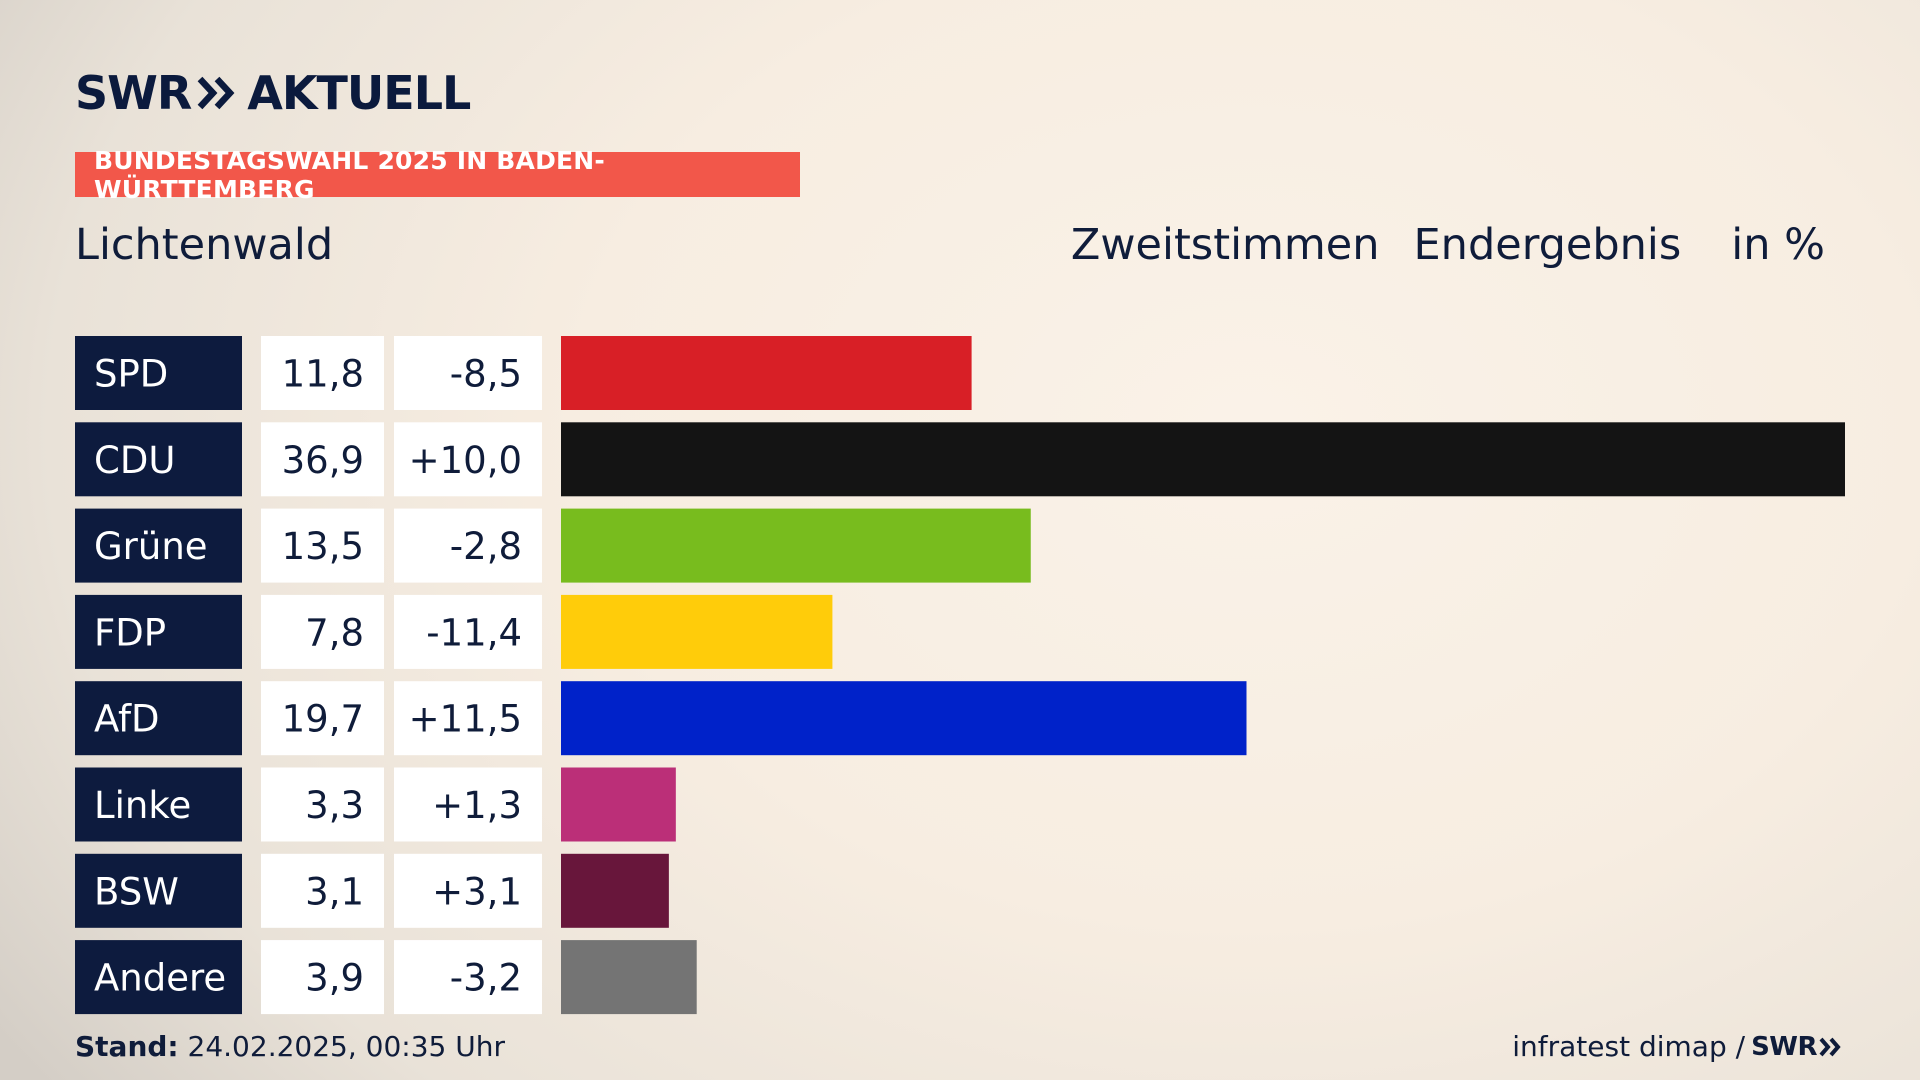 Image resolution: width=1920 pixels, height=1080 pixels. I want to click on party-label: SPD, so click(131, 374).